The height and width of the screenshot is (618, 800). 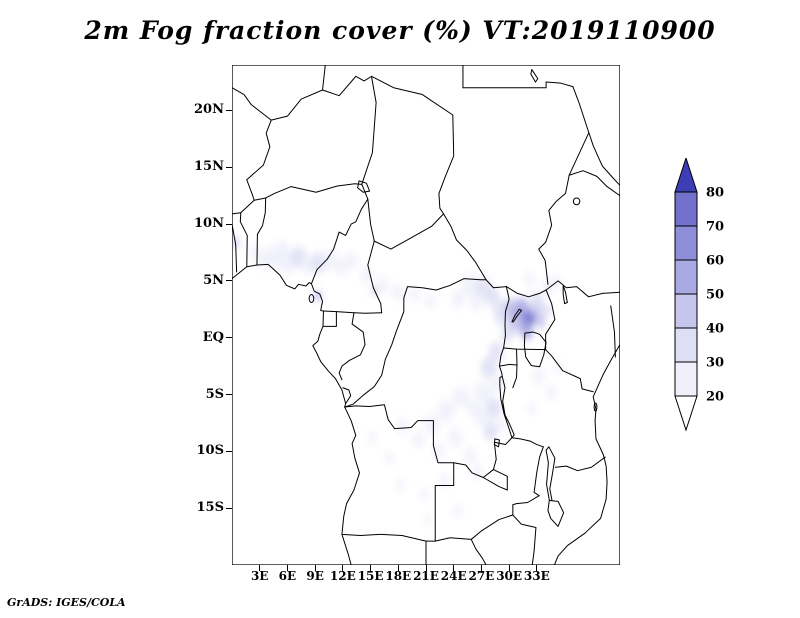 What do you see at coordinates (311, 299) in the screenshot?
I see `bioko-island` at bounding box center [311, 299].